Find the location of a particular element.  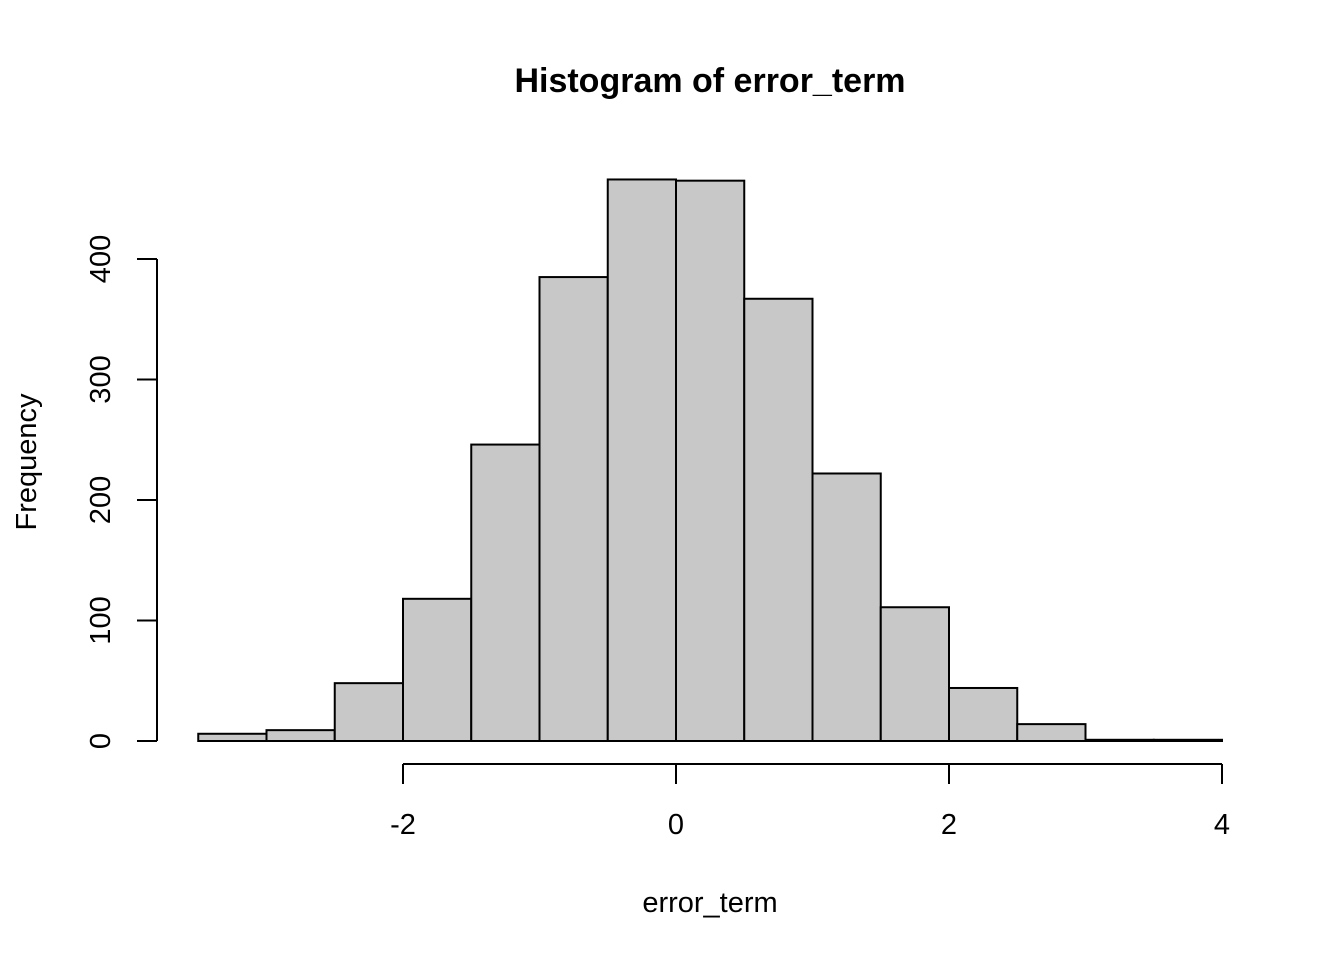

x-axis: -2 0 2 4 is located at coordinates (810, 802).